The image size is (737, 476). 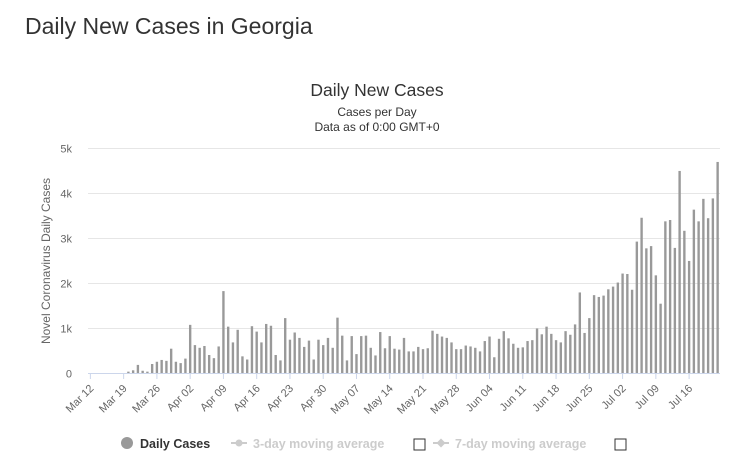 What do you see at coordinates (620, 444) in the screenshot?
I see `legend-checkbox-7day` at bounding box center [620, 444].